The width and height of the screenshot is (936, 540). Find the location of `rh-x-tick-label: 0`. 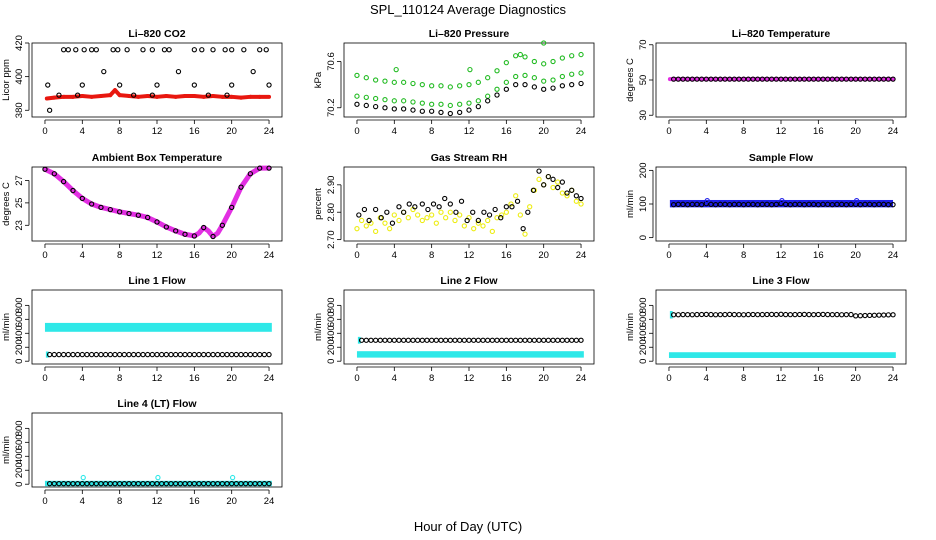

rh-x-tick-label: 0 is located at coordinates (356, 255).